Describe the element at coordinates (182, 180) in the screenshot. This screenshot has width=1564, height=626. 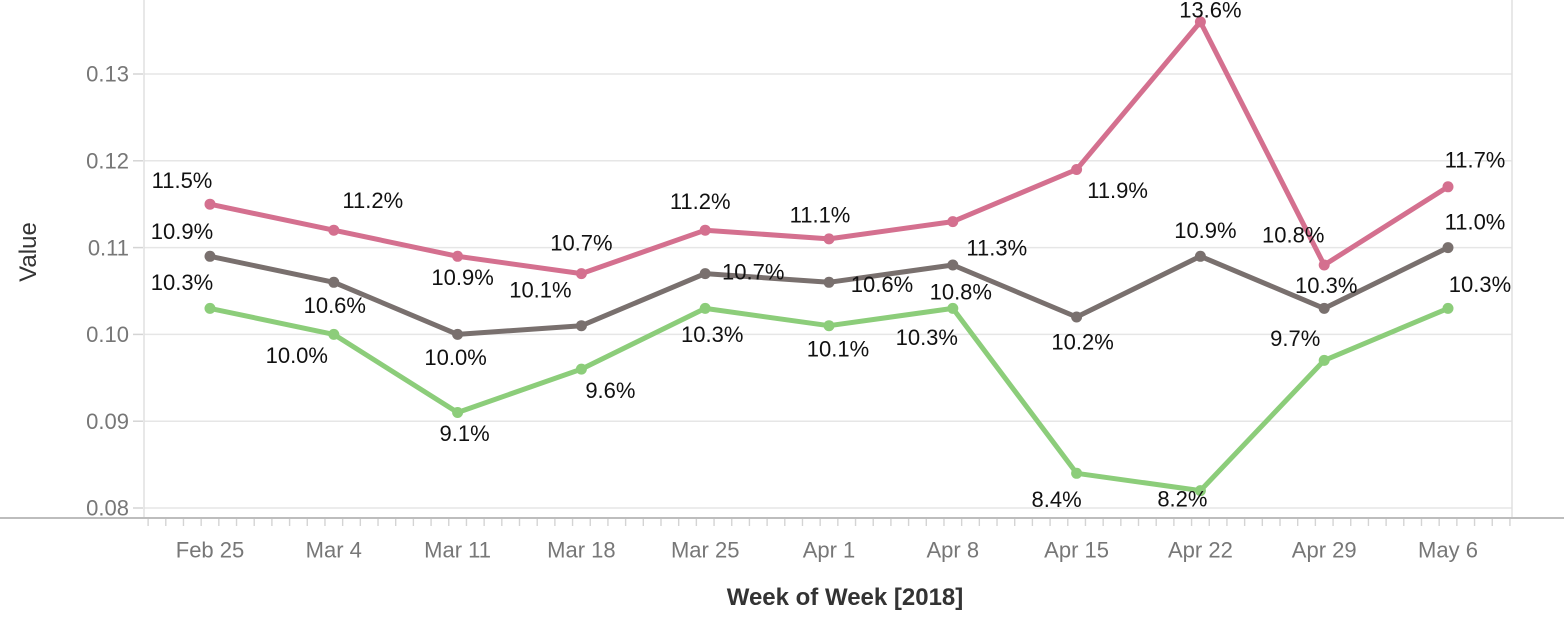
I see `data-label-pink-series: 11.5%` at that location.